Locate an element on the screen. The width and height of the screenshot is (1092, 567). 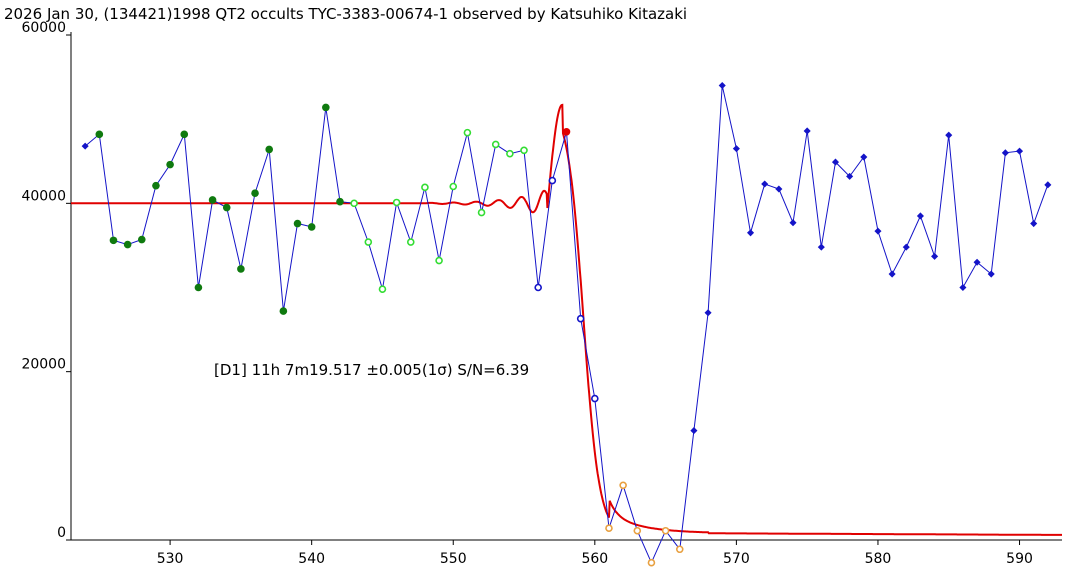
y-tick-label: 40000 is located at coordinates (43, 196).